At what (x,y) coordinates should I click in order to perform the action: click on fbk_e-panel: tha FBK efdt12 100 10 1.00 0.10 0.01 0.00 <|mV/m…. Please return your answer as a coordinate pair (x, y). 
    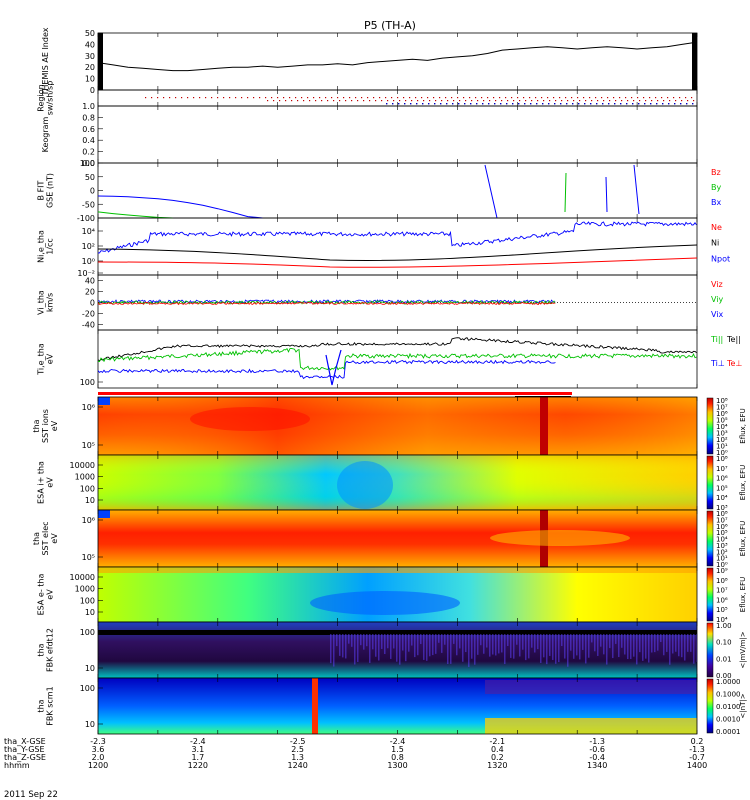
    Looking at the image, I should click on (392, 650).